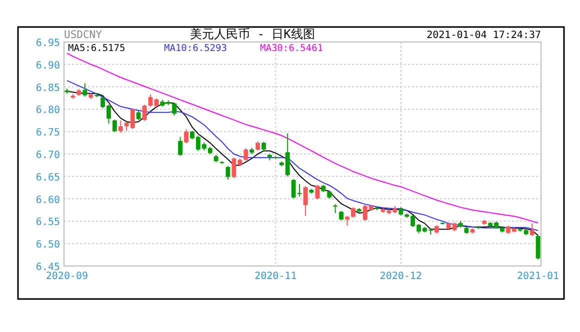  Describe the element at coordinates (538, 276) in the screenshot. I see `x-tick-label: 2021-01` at that location.